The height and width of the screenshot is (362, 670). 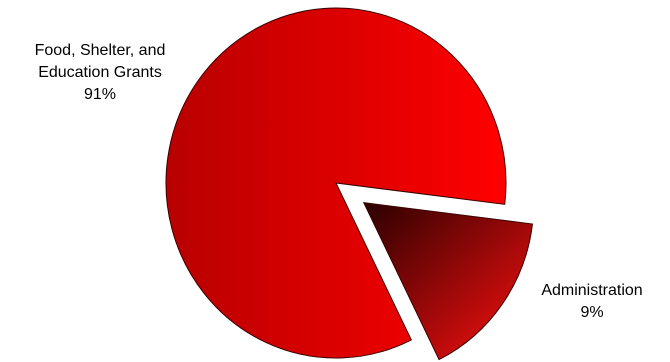 I want to click on food-shelter-education-label: Food, Shelter, and Education Grants 91%, so click(x=100, y=72).